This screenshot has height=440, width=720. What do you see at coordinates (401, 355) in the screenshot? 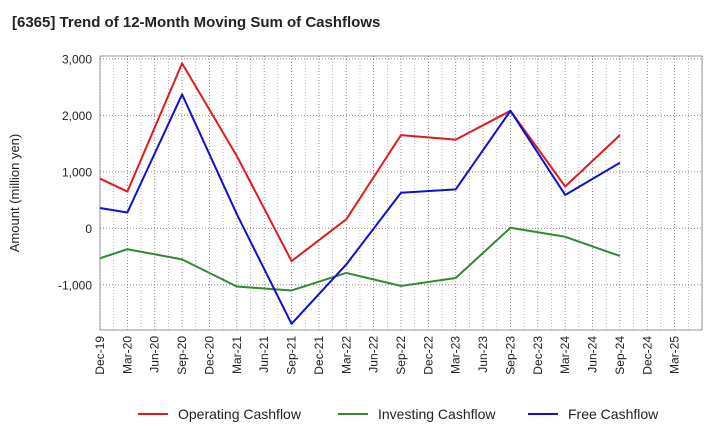
I see `x-tick-label: Sep-22` at bounding box center [401, 355].